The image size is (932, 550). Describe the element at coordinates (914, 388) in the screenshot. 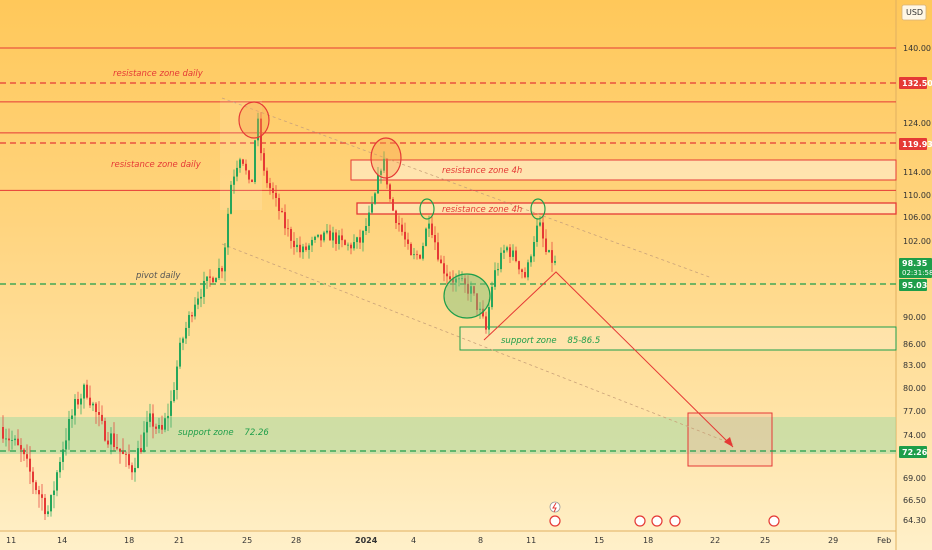

I see `y-tick-label: 80.00` at that location.